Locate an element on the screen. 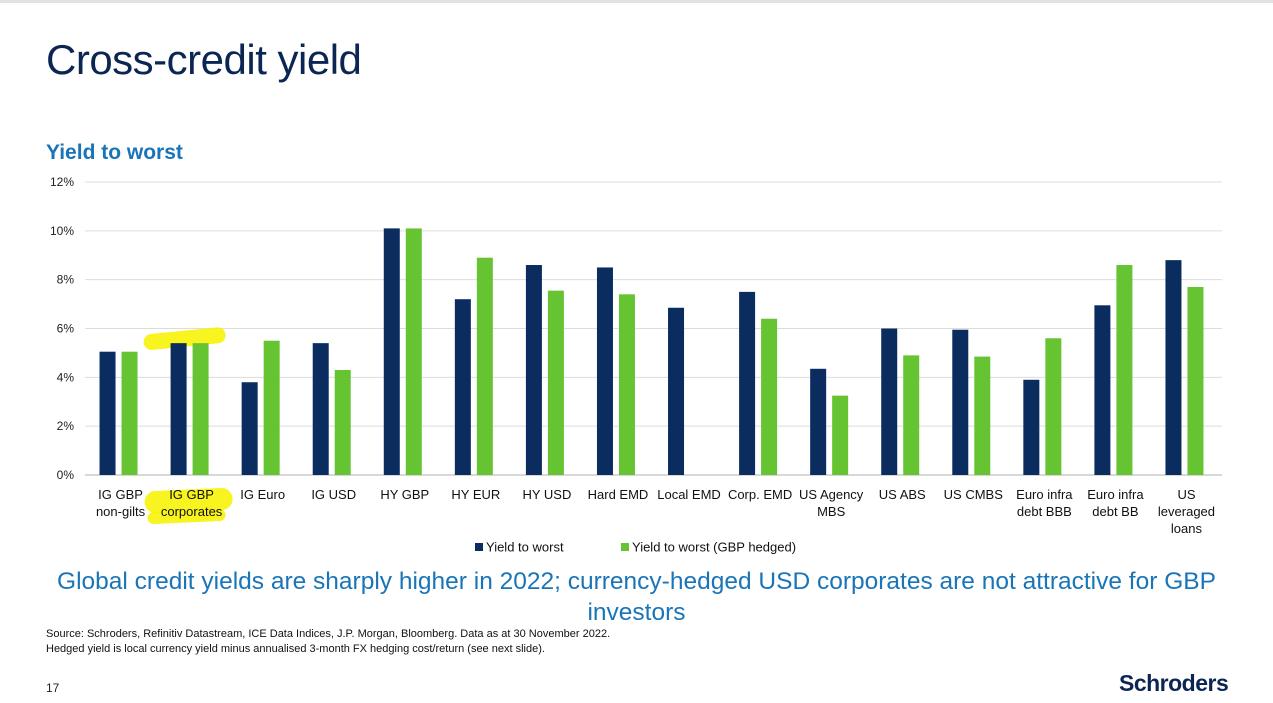 The height and width of the screenshot is (703, 1273). x-category-label: US CMBS is located at coordinates (974, 494).